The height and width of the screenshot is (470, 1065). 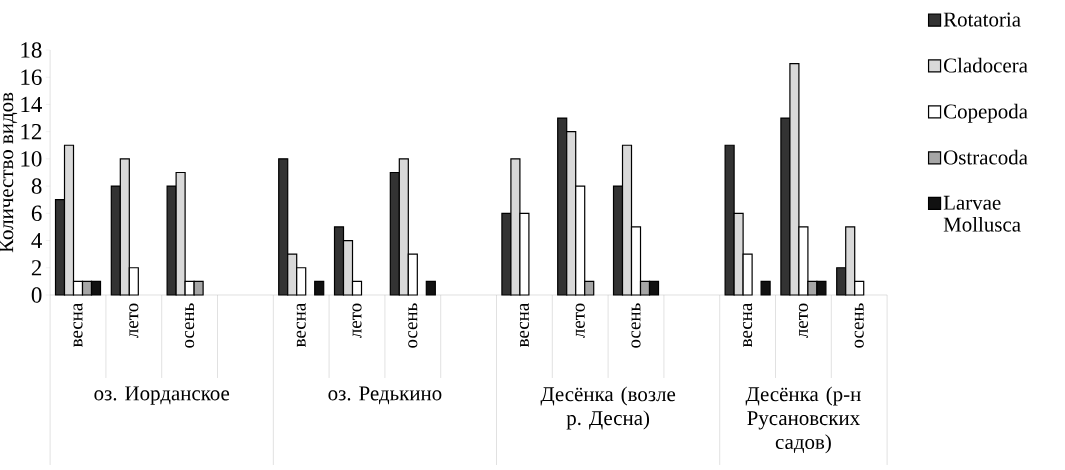 What do you see at coordinates (36, 186) in the screenshot?
I see `y-tick-label: 8` at bounding box center [36, 186].